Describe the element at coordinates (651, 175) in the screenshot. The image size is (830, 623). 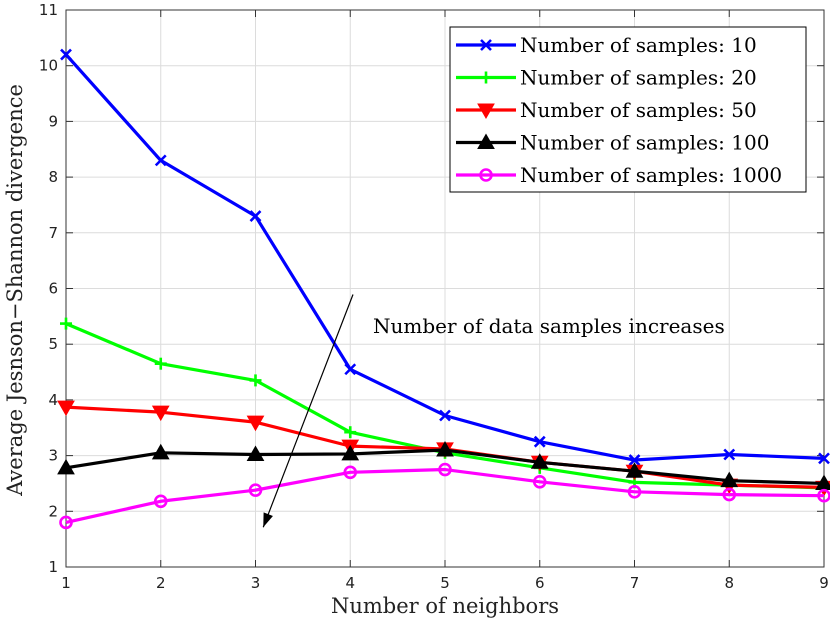
I see `legend-label: Number of samples: 1000` at that location.